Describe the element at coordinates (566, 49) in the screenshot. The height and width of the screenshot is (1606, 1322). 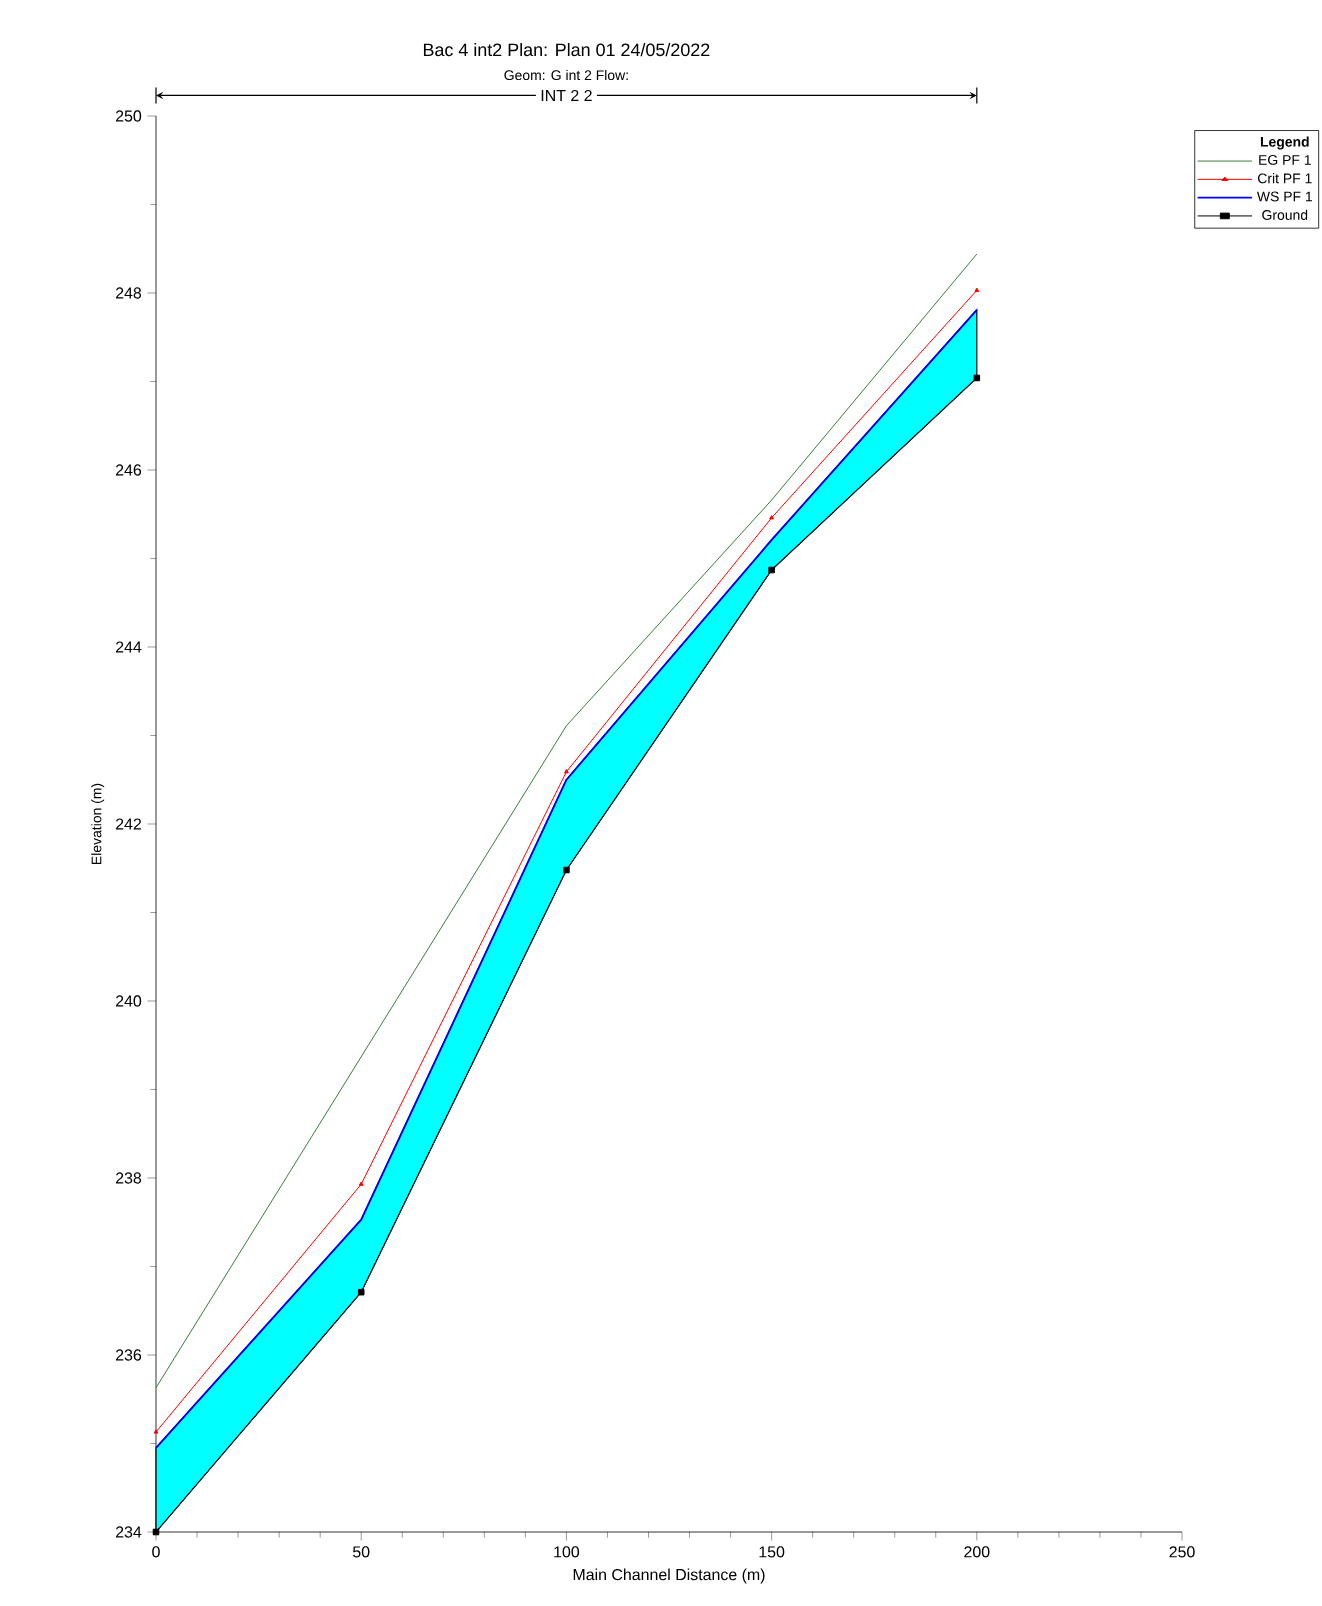
I see `chart-title: Bac 4 int2 Plan: Plan 01 24/05/2022` at that location.